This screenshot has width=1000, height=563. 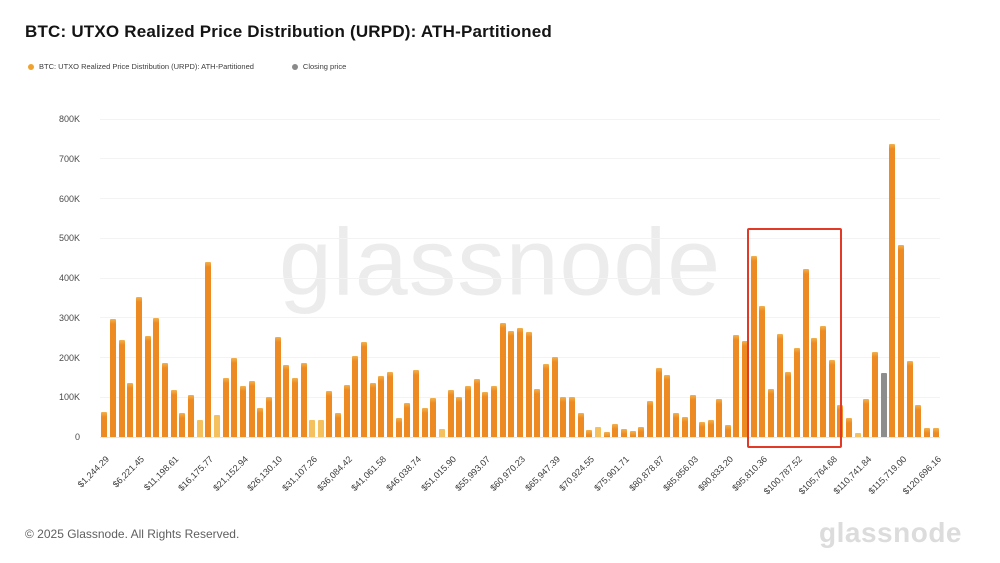 What do you see at coordinates (795, 338) in the screenshot?
I see `highlight-box` at bounding box center [795, 338].